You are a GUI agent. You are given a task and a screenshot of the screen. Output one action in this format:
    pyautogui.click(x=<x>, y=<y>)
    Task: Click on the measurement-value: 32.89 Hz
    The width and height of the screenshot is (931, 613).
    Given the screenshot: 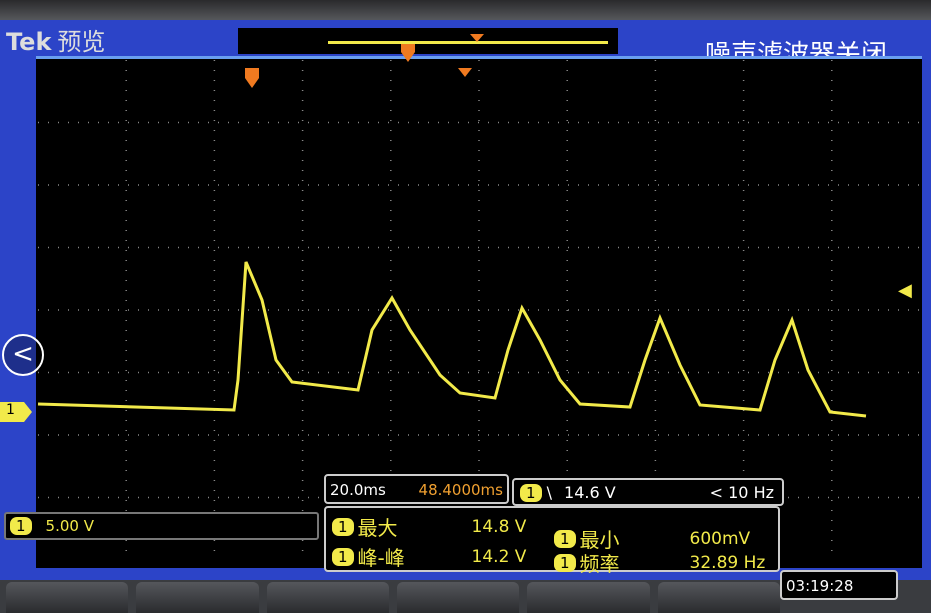 What is the action you would take?
    pyautogui.click(x=727, y=562)
    